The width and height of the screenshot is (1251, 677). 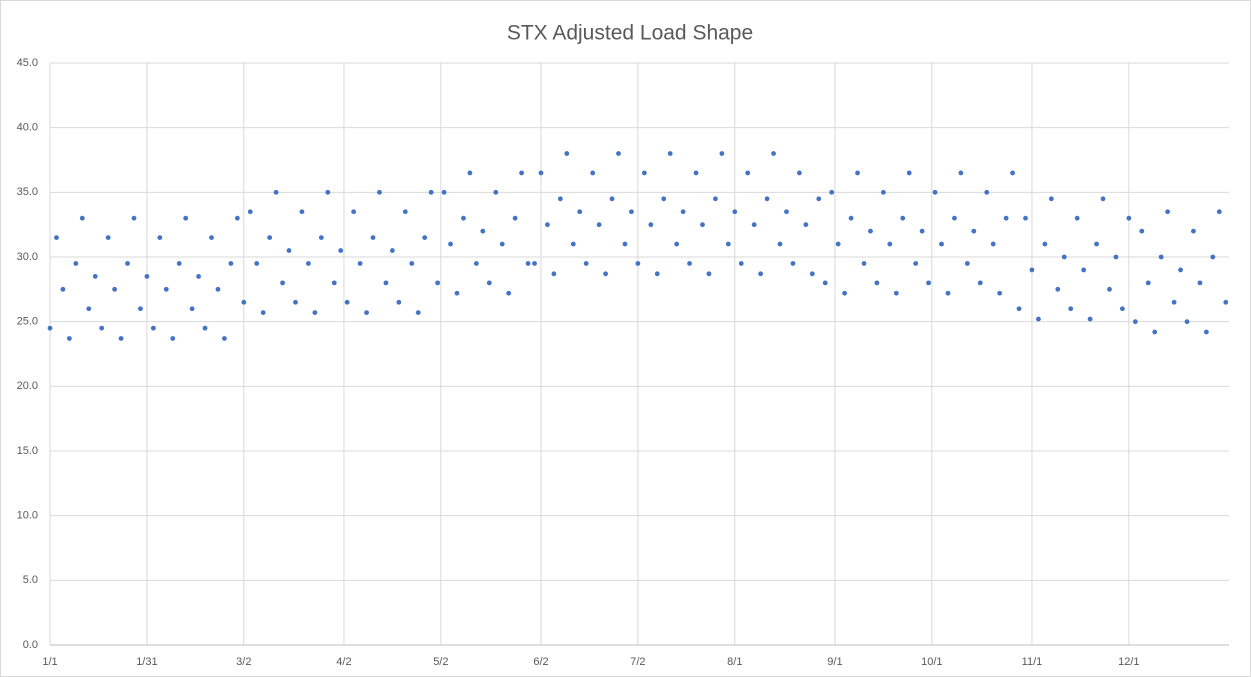 What do you see at coordinates (734, 662) in the screenshot?
I see `x-tick-label: 8/1` at bounding box center [734, 662].